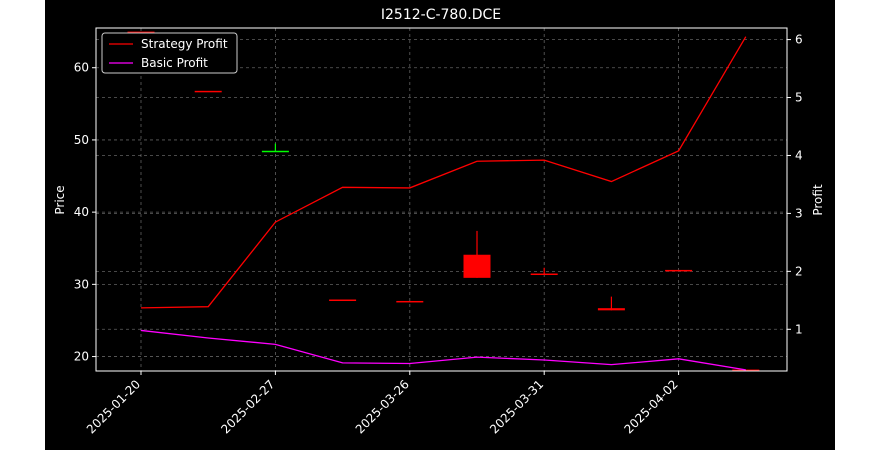  I want to click on right-tick-label: 3, so click(799, 213).